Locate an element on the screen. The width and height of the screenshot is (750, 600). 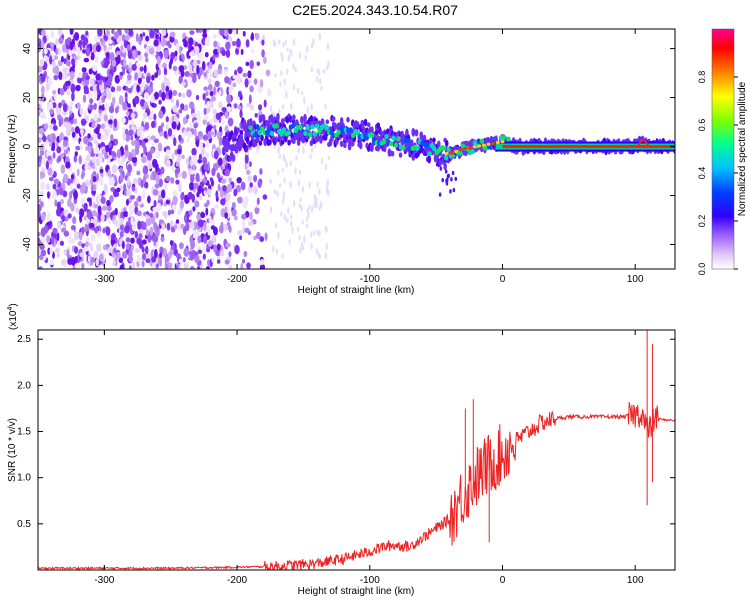
carrier-wiggle is located at coordinates (643, 143).